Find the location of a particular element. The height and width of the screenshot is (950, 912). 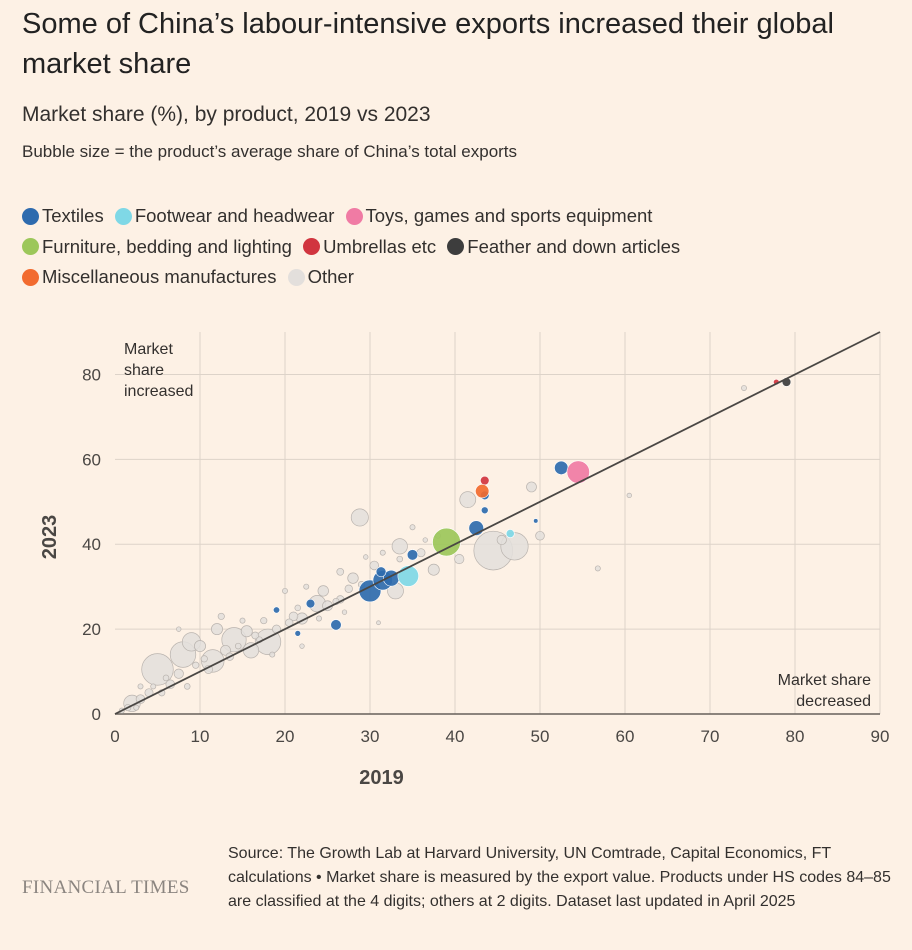

legend-item-feather: Feather and down articles is located at coordinates (563, 247).